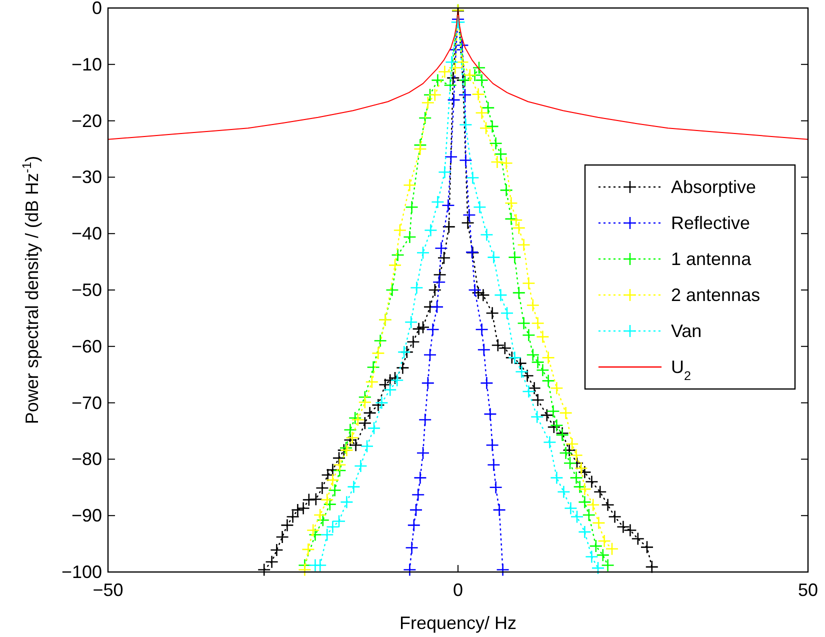 This screenshot has width=825, height=637. Describe the element at coordinates (713, 187) in the screenshot. I see `legend-label: Absorptive` at that location.